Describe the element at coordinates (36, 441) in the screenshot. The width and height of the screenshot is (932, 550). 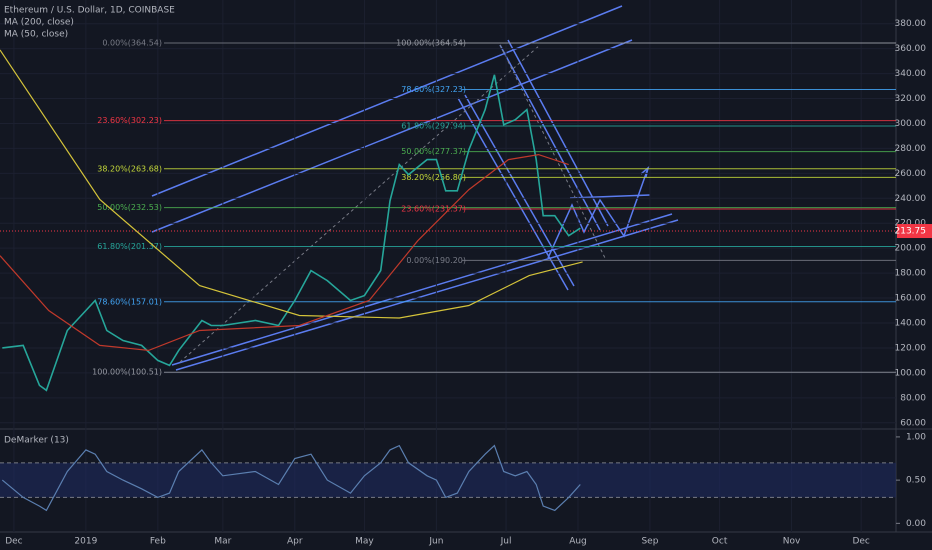
I see `indicator-title: DeMarker (13)` at that location.